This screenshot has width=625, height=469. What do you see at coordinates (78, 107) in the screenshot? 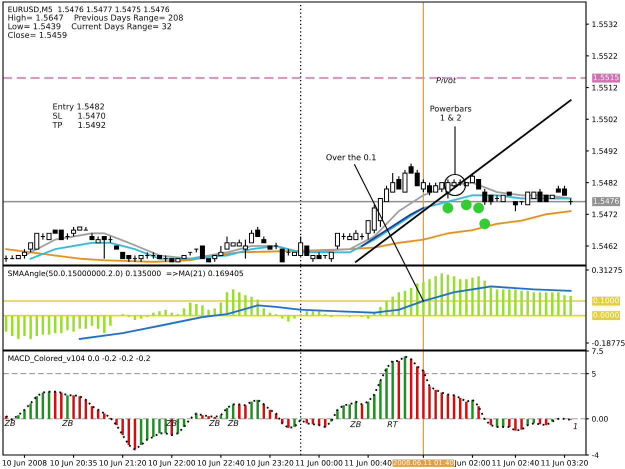
I see `annotation: Entry 1.5482` at bounding box center [78, 107].